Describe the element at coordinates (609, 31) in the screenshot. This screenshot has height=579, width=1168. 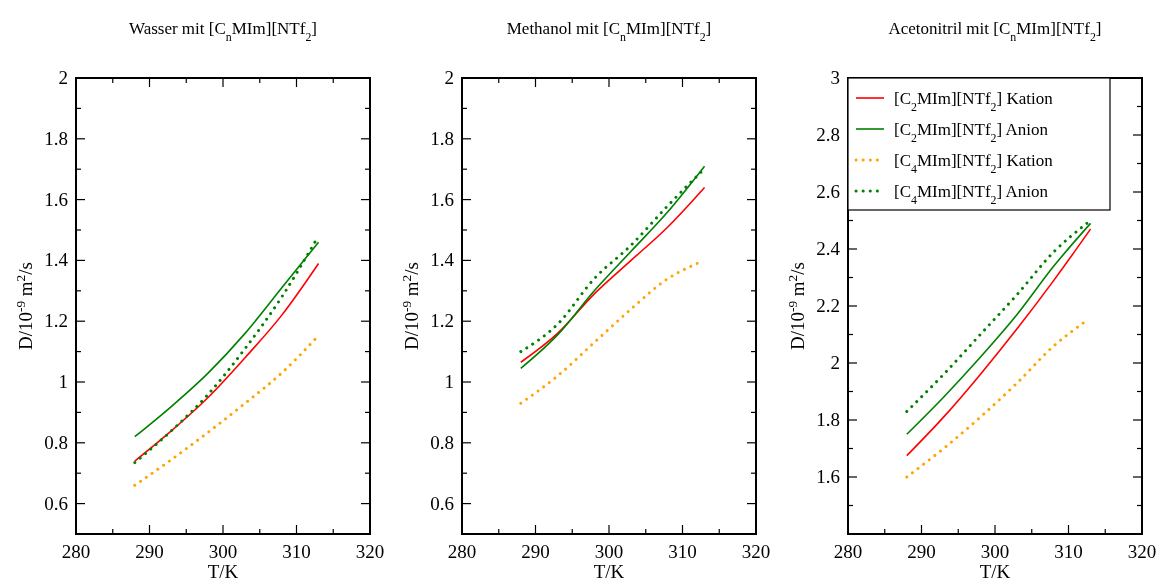
I see `chart-title: Methanol mit [C$_{n}$MIm][NTf$_{2}$]` at that location.